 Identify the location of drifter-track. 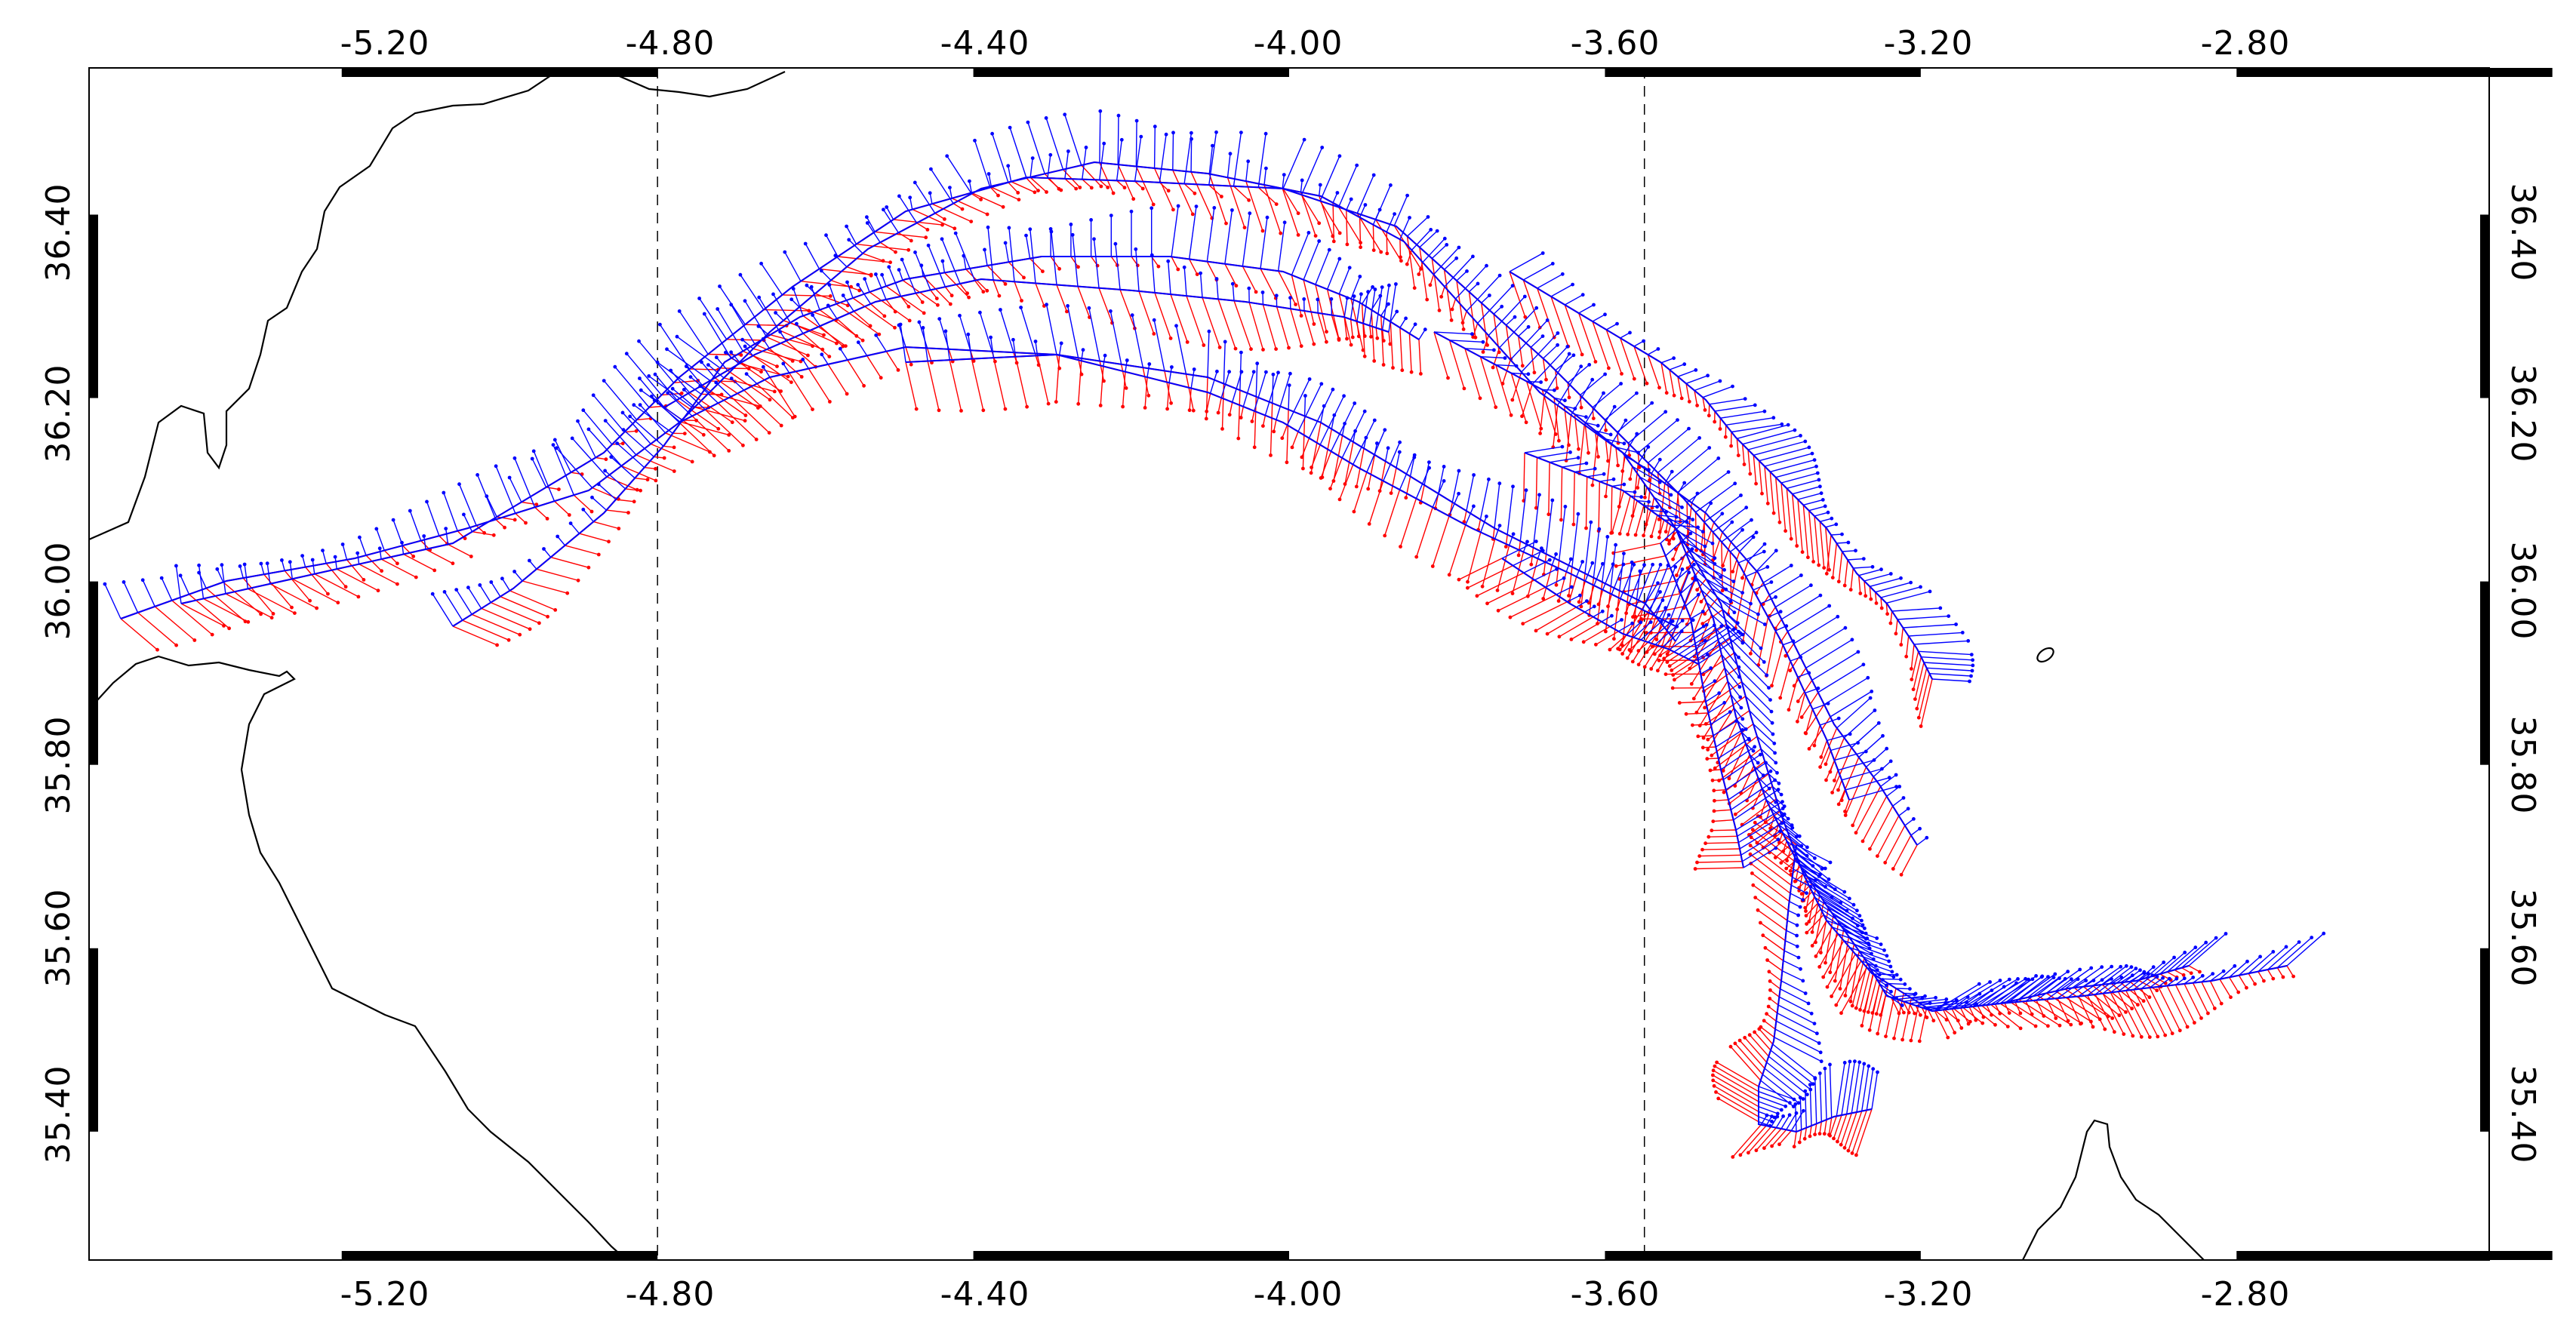
(1721, 475).